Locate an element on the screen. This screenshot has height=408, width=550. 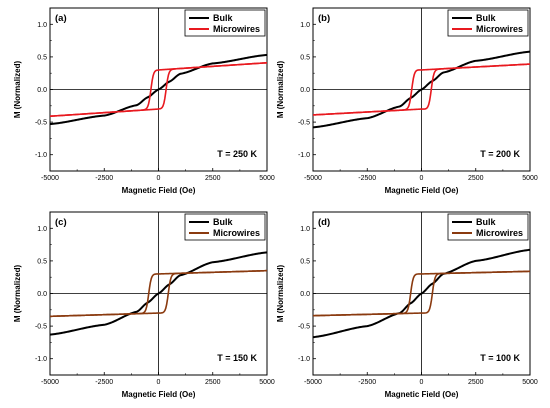
temperature-annotation: T = 200 K is located at coordinates (500, 154).